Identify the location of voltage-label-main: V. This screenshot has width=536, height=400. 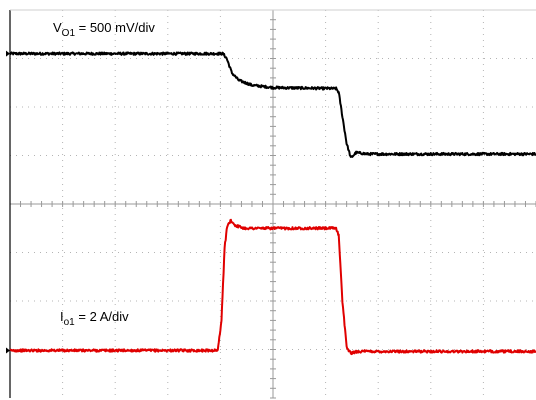
(57, 27).